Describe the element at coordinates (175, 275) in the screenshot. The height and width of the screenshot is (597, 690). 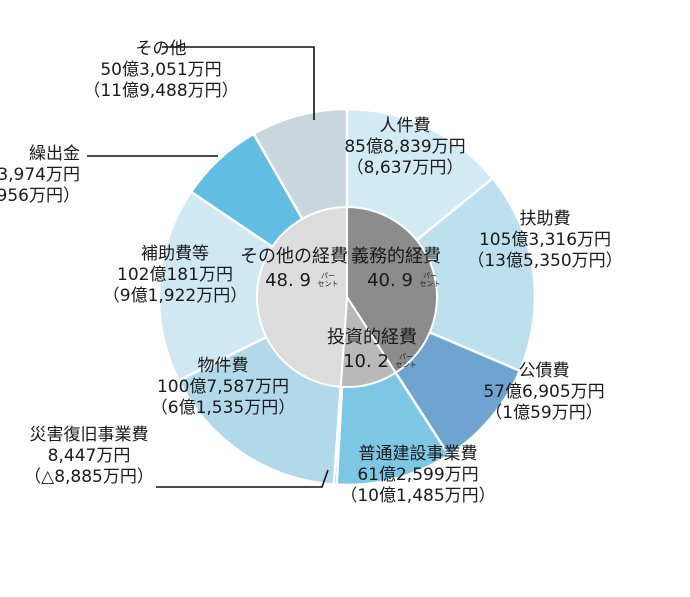
I see `outer-label-6: 補助費等 102億181万円（9億1,922万円）` at that location.